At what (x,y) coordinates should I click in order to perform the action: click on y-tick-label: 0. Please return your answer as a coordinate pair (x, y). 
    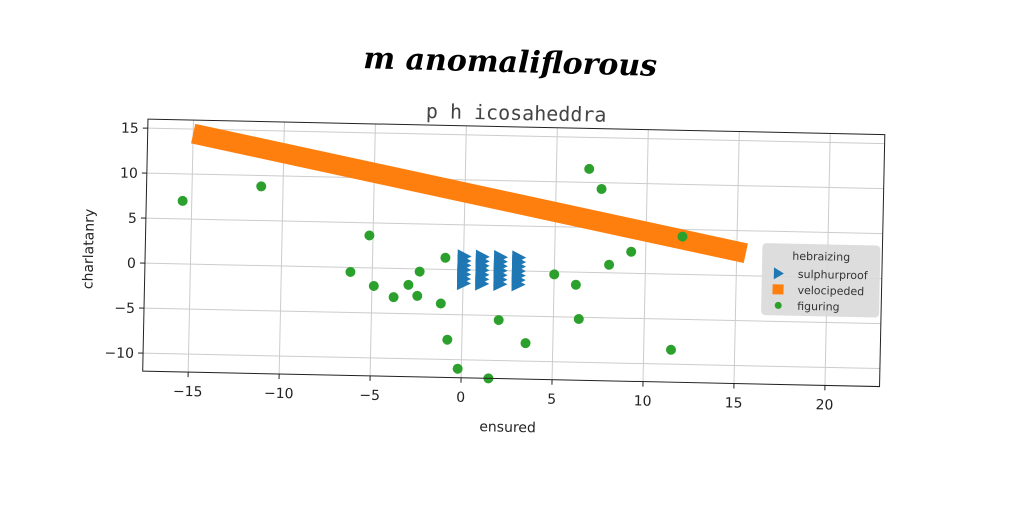
    Looking at the image, I should click on (131, 264).